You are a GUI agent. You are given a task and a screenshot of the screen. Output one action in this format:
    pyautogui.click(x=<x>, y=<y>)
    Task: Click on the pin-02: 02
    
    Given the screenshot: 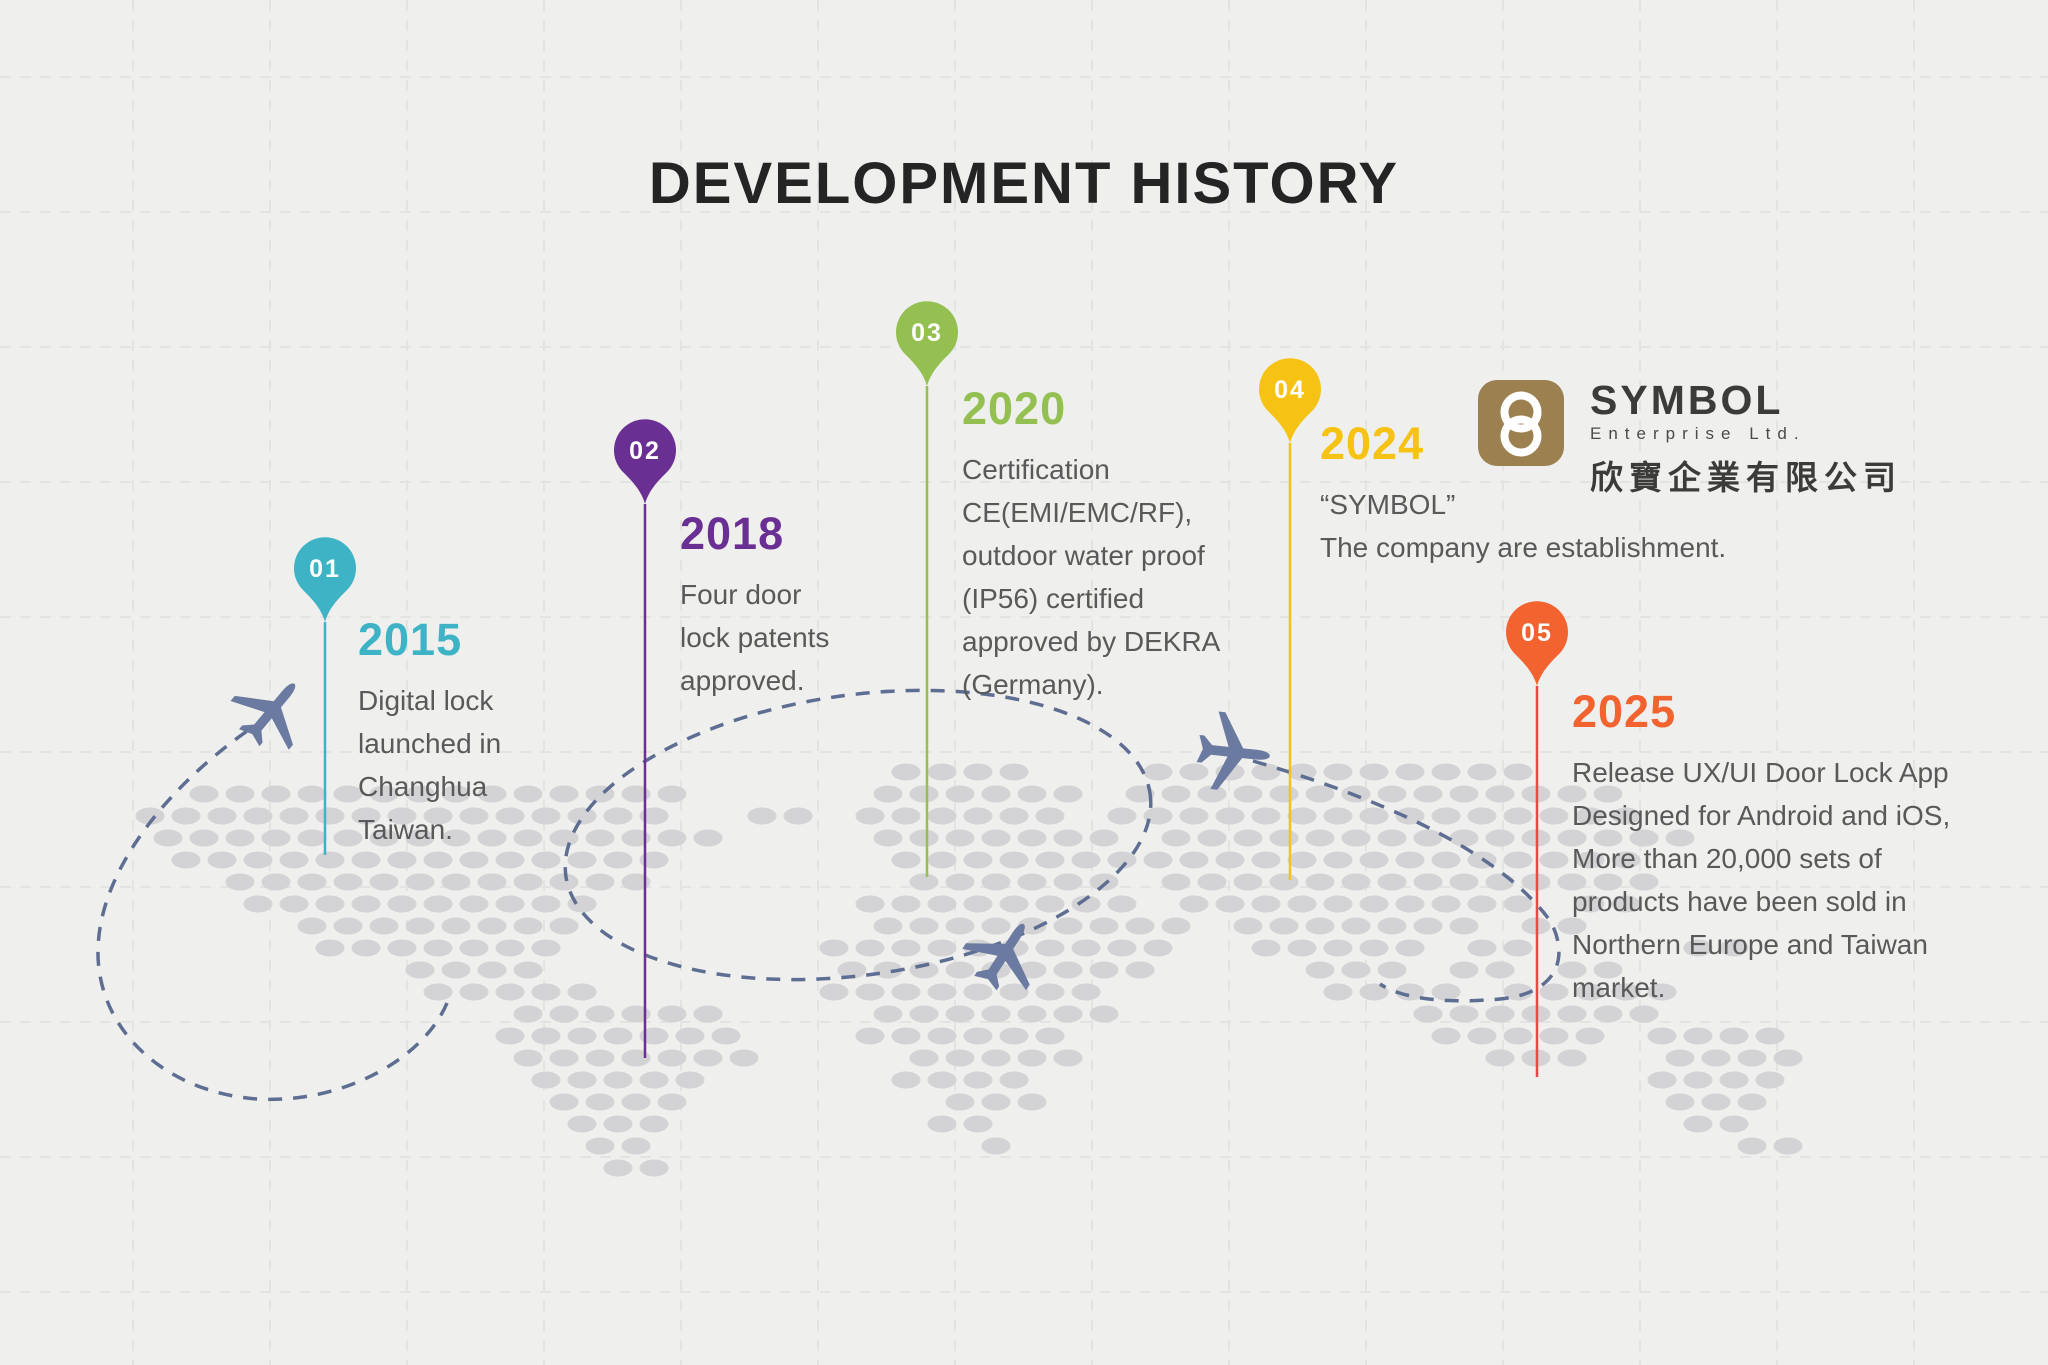 What is the action you would take?
    pyautogui.click(x=645, y=461)
    